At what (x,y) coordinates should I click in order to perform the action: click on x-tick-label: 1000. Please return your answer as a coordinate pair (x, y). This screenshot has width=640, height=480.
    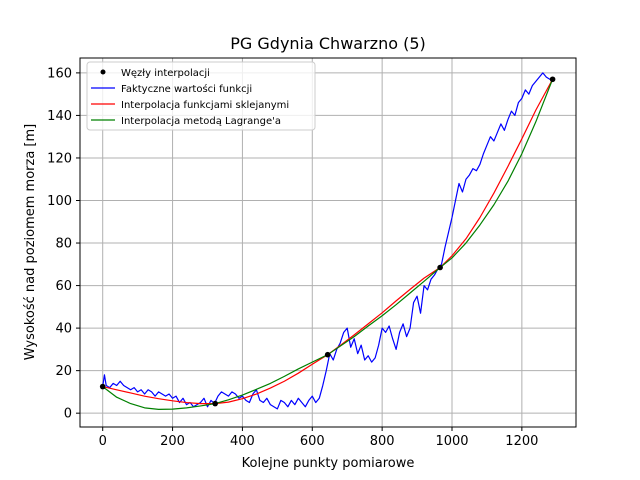
    Looking at the image, I should click on (451, 441).